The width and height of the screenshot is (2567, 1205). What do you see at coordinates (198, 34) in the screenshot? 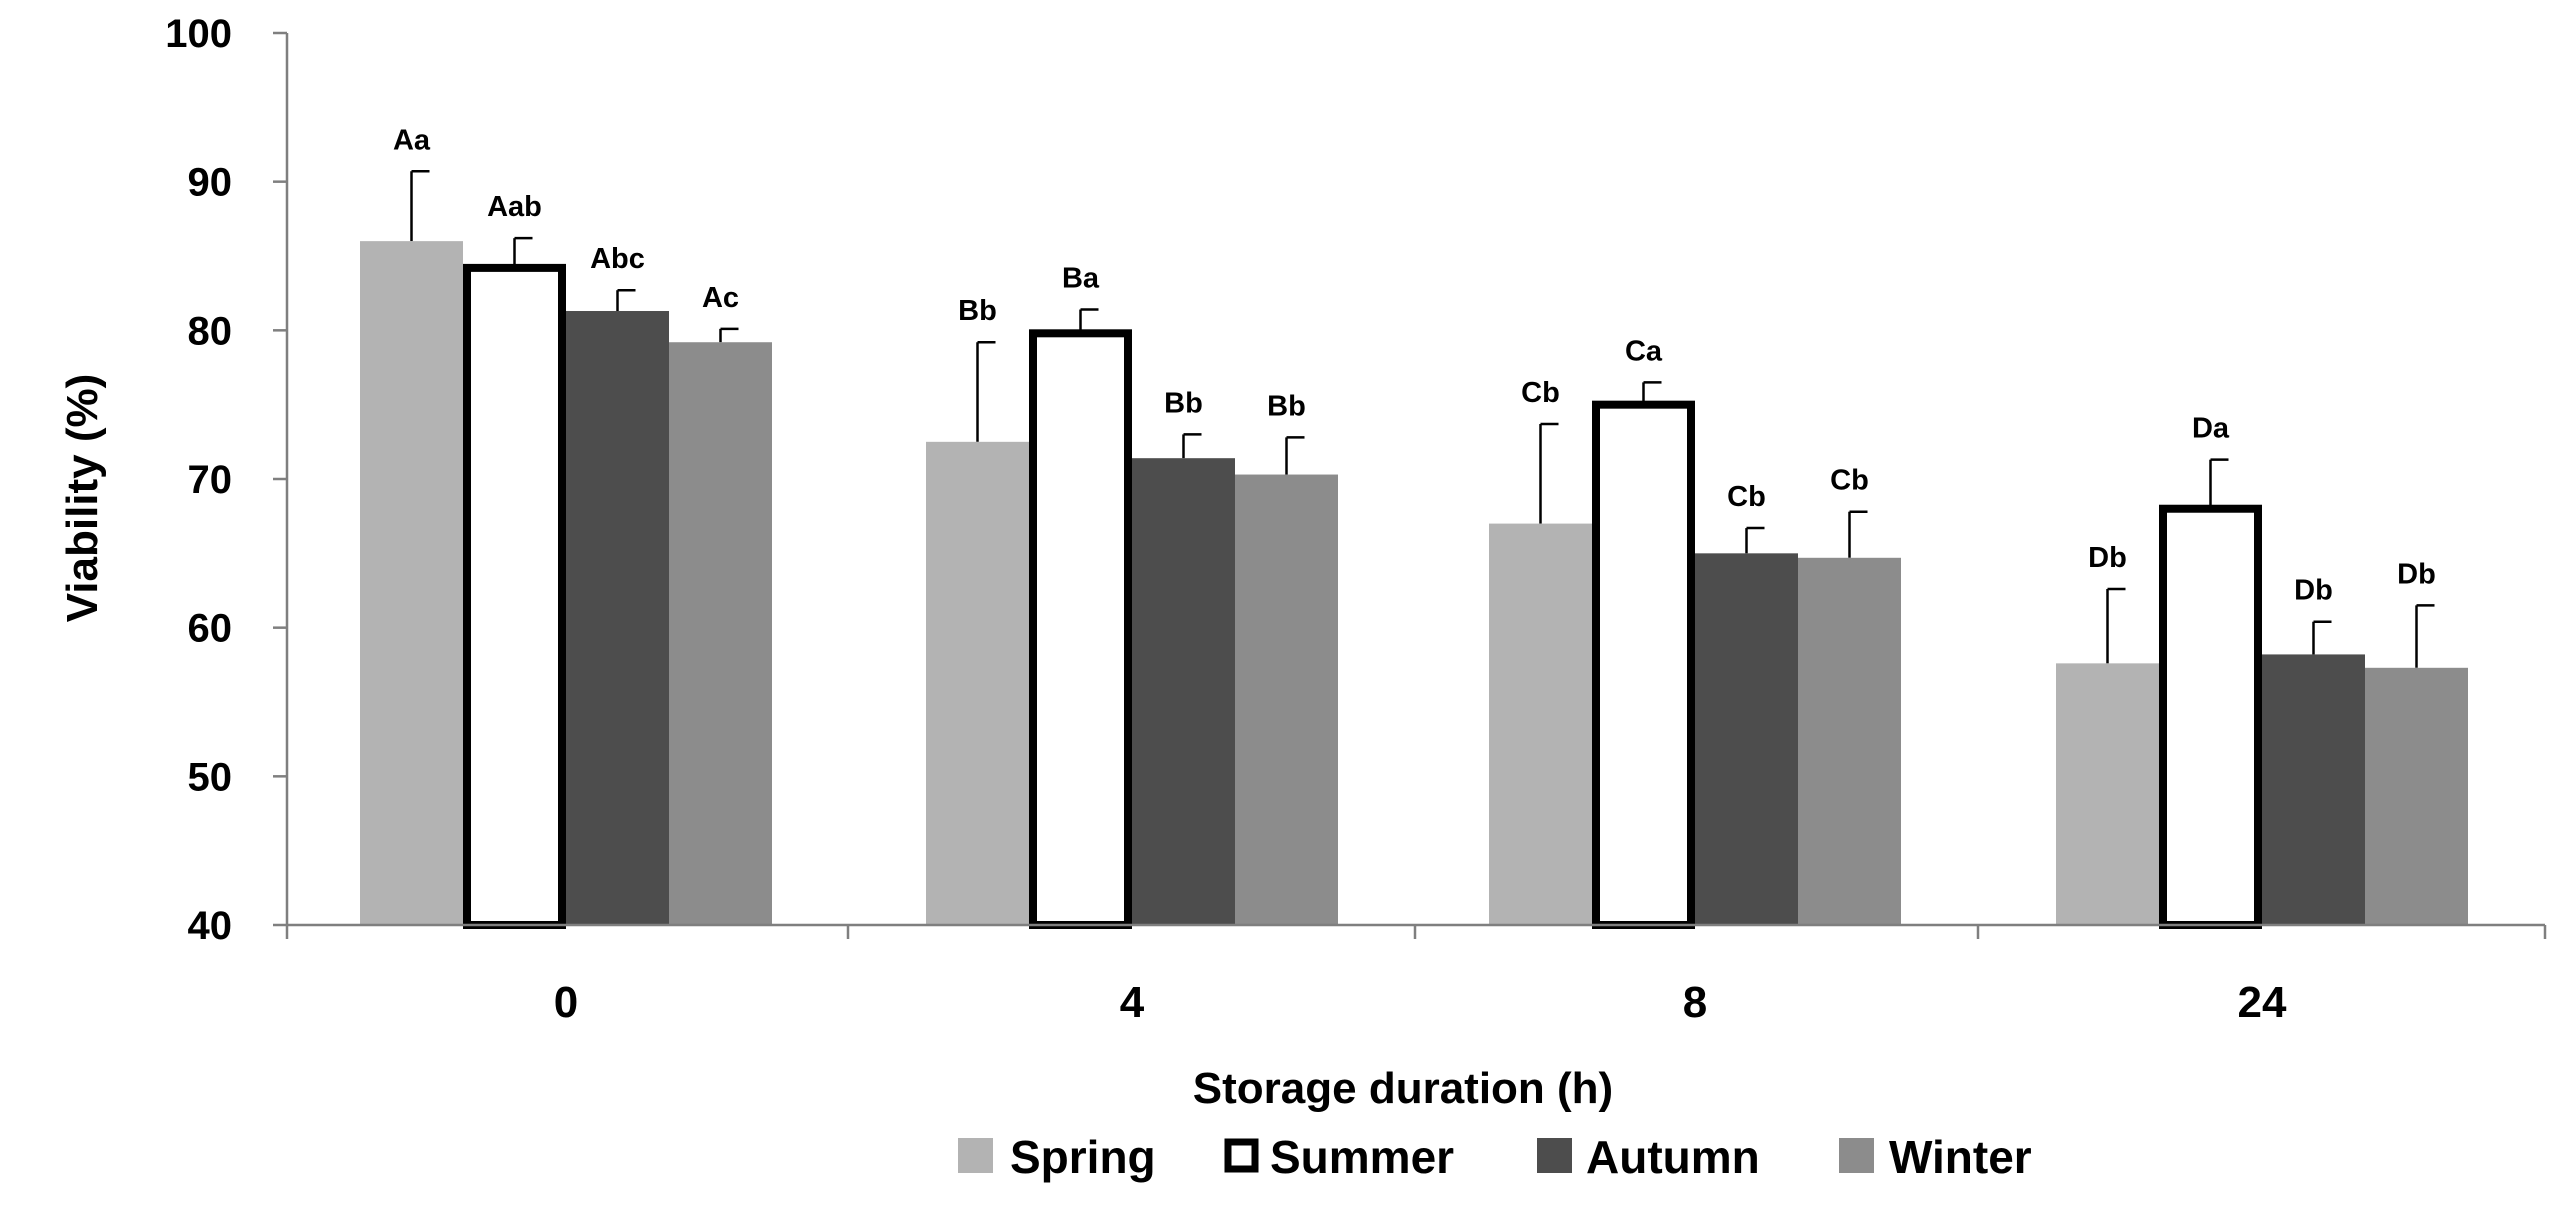
I see `y-tick-label: 100` at bounding box center [198, 34].